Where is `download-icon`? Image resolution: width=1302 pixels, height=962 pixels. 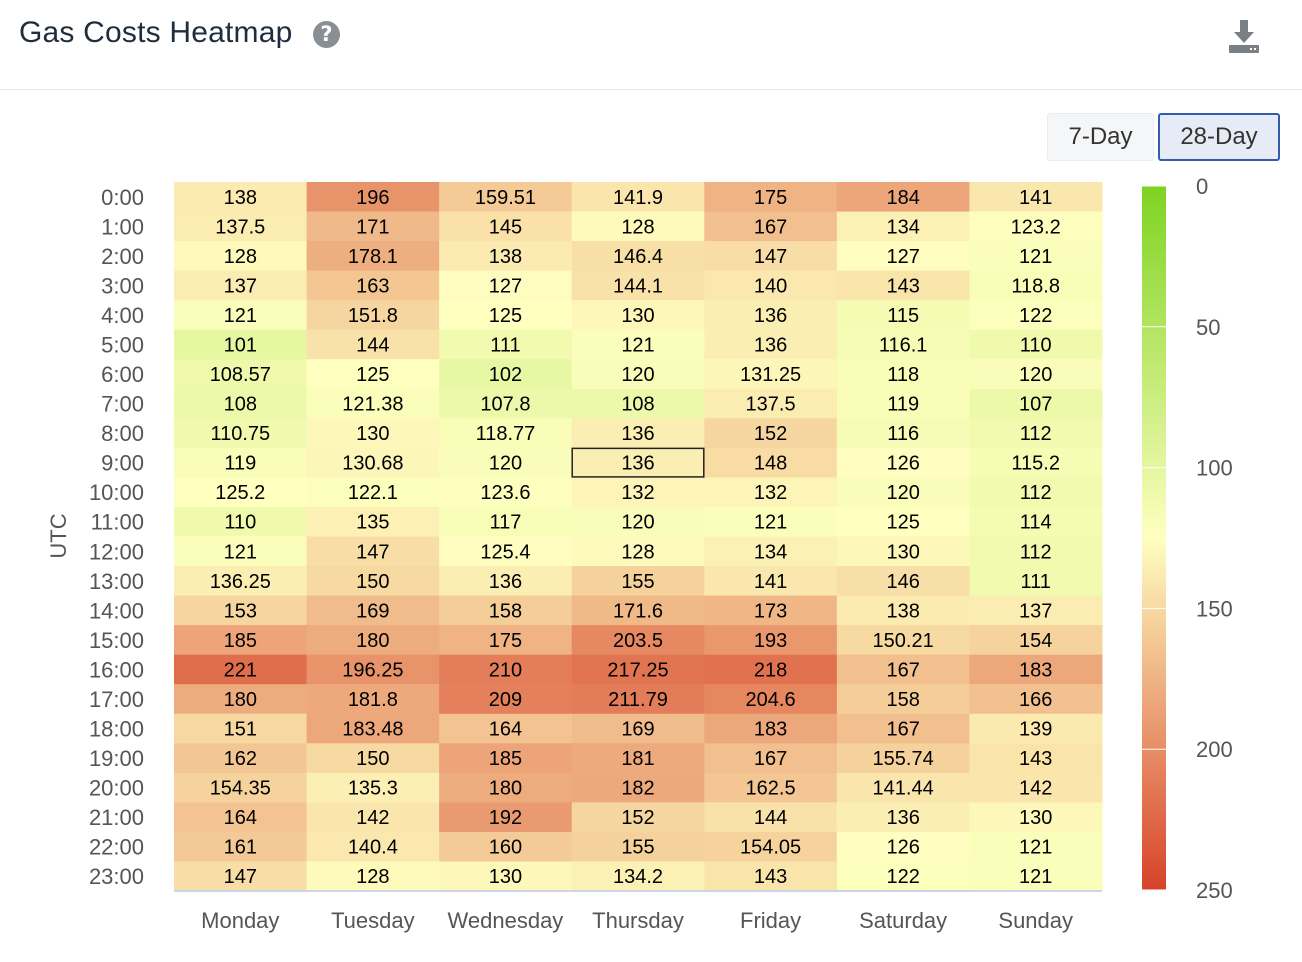
download-icon is located at coordinates (1244, 36).